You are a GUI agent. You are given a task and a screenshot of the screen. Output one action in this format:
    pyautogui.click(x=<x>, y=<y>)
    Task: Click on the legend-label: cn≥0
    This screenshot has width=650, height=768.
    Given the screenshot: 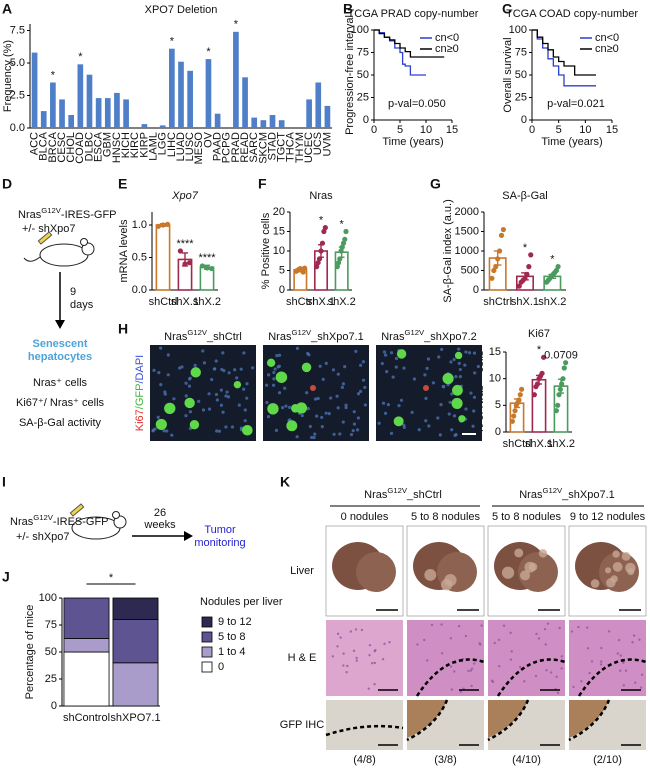 What is the action you would take?
    pyautogui.click(x=447, y=49)
    